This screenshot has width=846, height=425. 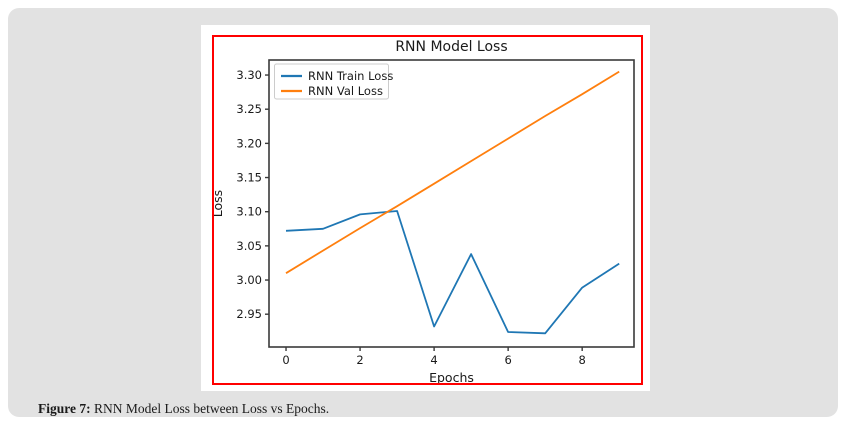 I want to click on svg-text: RNN Train Loss, so click(x=350, y=76).